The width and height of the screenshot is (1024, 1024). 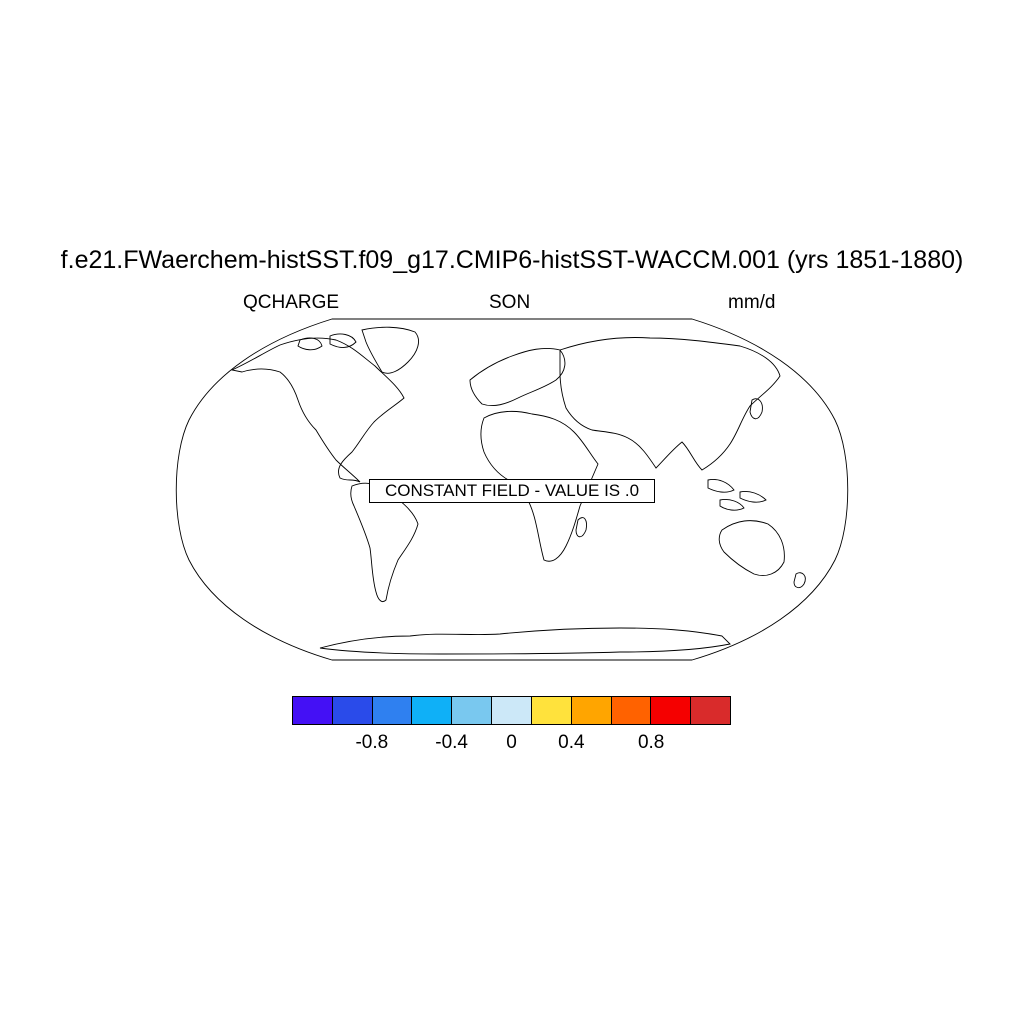 I want to click on coastline-africa, so click(x=539, y=486).